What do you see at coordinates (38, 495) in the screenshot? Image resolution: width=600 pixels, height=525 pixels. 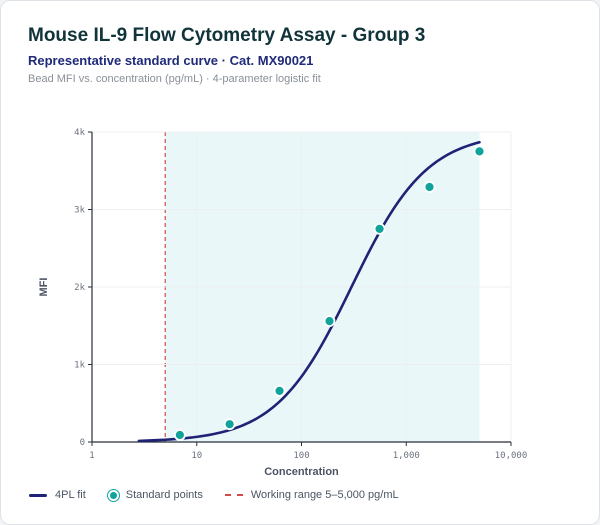 I see `legend-swatch-fit` at bounding box center [38, 495].